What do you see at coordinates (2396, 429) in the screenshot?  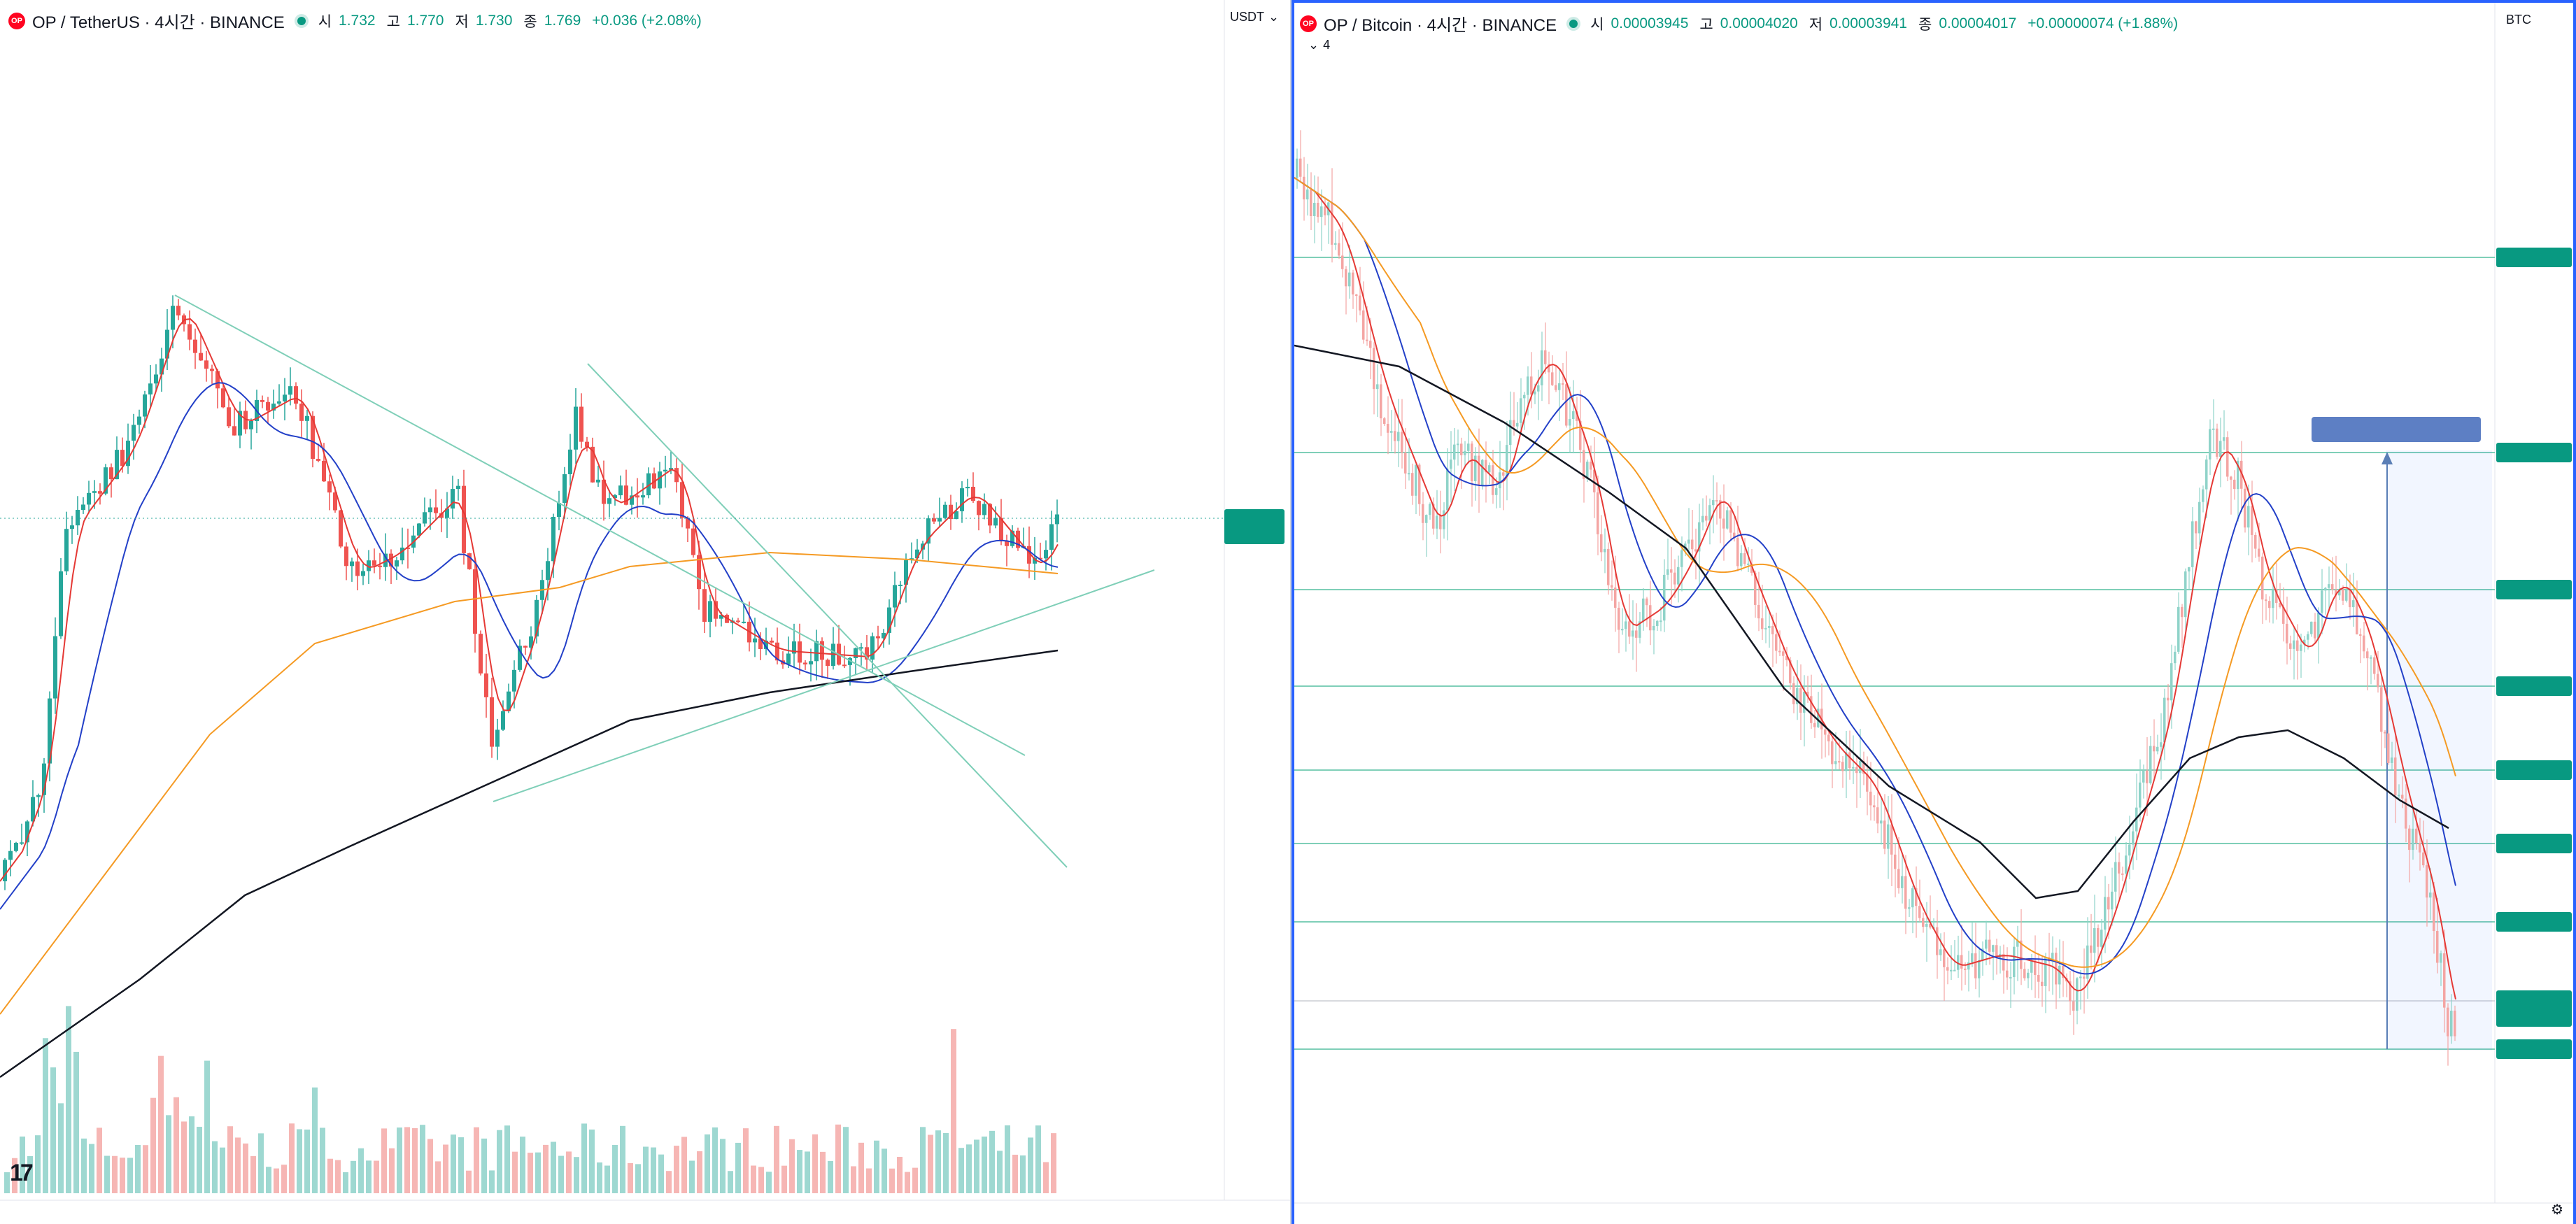 I see `measure-label-badge` at bounding box center [2396, 429].